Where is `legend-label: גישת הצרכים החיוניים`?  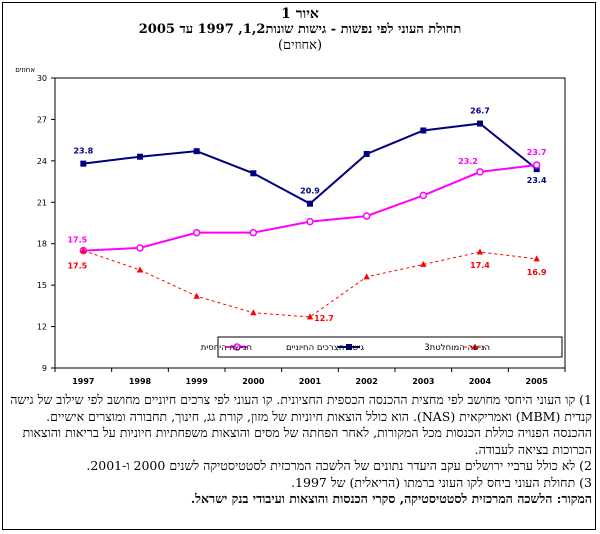
legend-label: גישת הצרכים החיוניים is located at coordinates (325, 348).